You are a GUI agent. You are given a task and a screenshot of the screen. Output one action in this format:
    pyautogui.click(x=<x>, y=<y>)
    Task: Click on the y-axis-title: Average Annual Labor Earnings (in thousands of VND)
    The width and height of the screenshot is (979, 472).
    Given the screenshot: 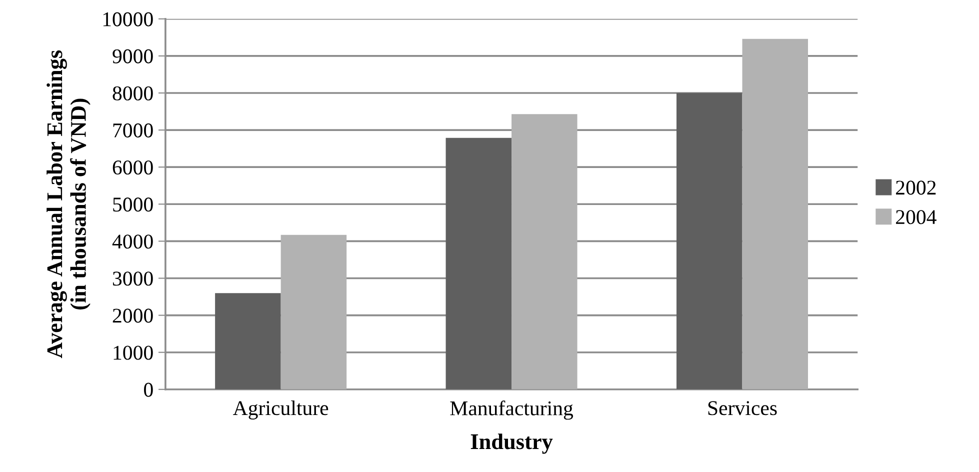 What is the action you would take?
    pyautogui.click(x=68, y=204)
    